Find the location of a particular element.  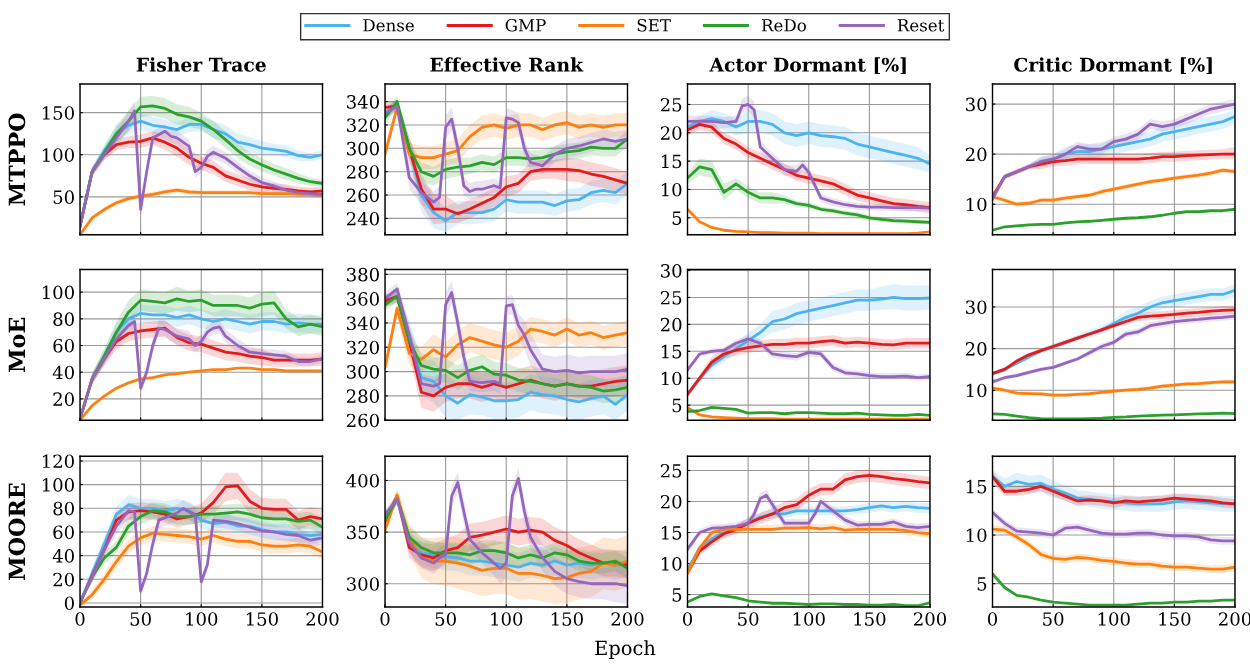

y-tick-label: 240 is located at coordinates (362, 218).